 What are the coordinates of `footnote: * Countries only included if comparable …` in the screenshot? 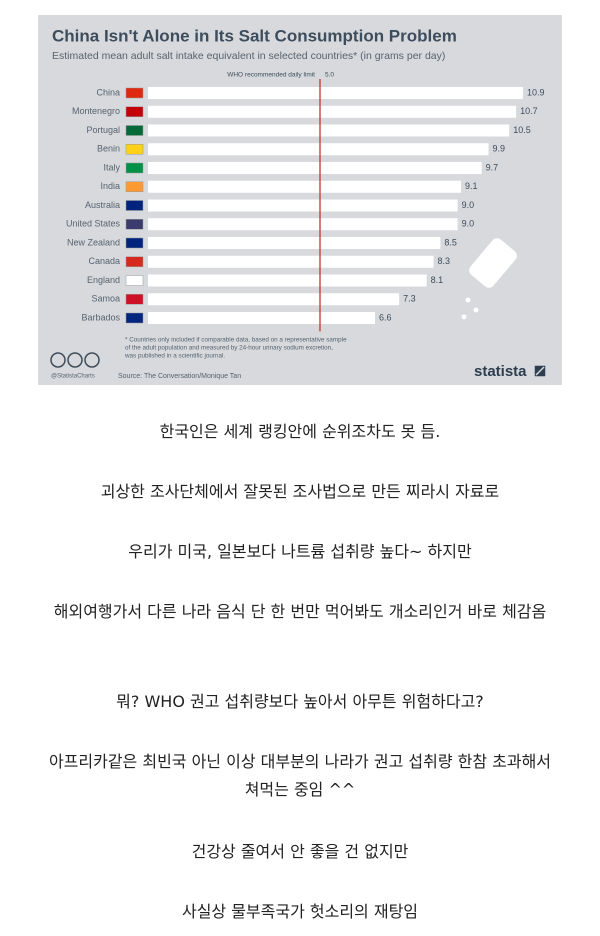 It's located at (236, 340).